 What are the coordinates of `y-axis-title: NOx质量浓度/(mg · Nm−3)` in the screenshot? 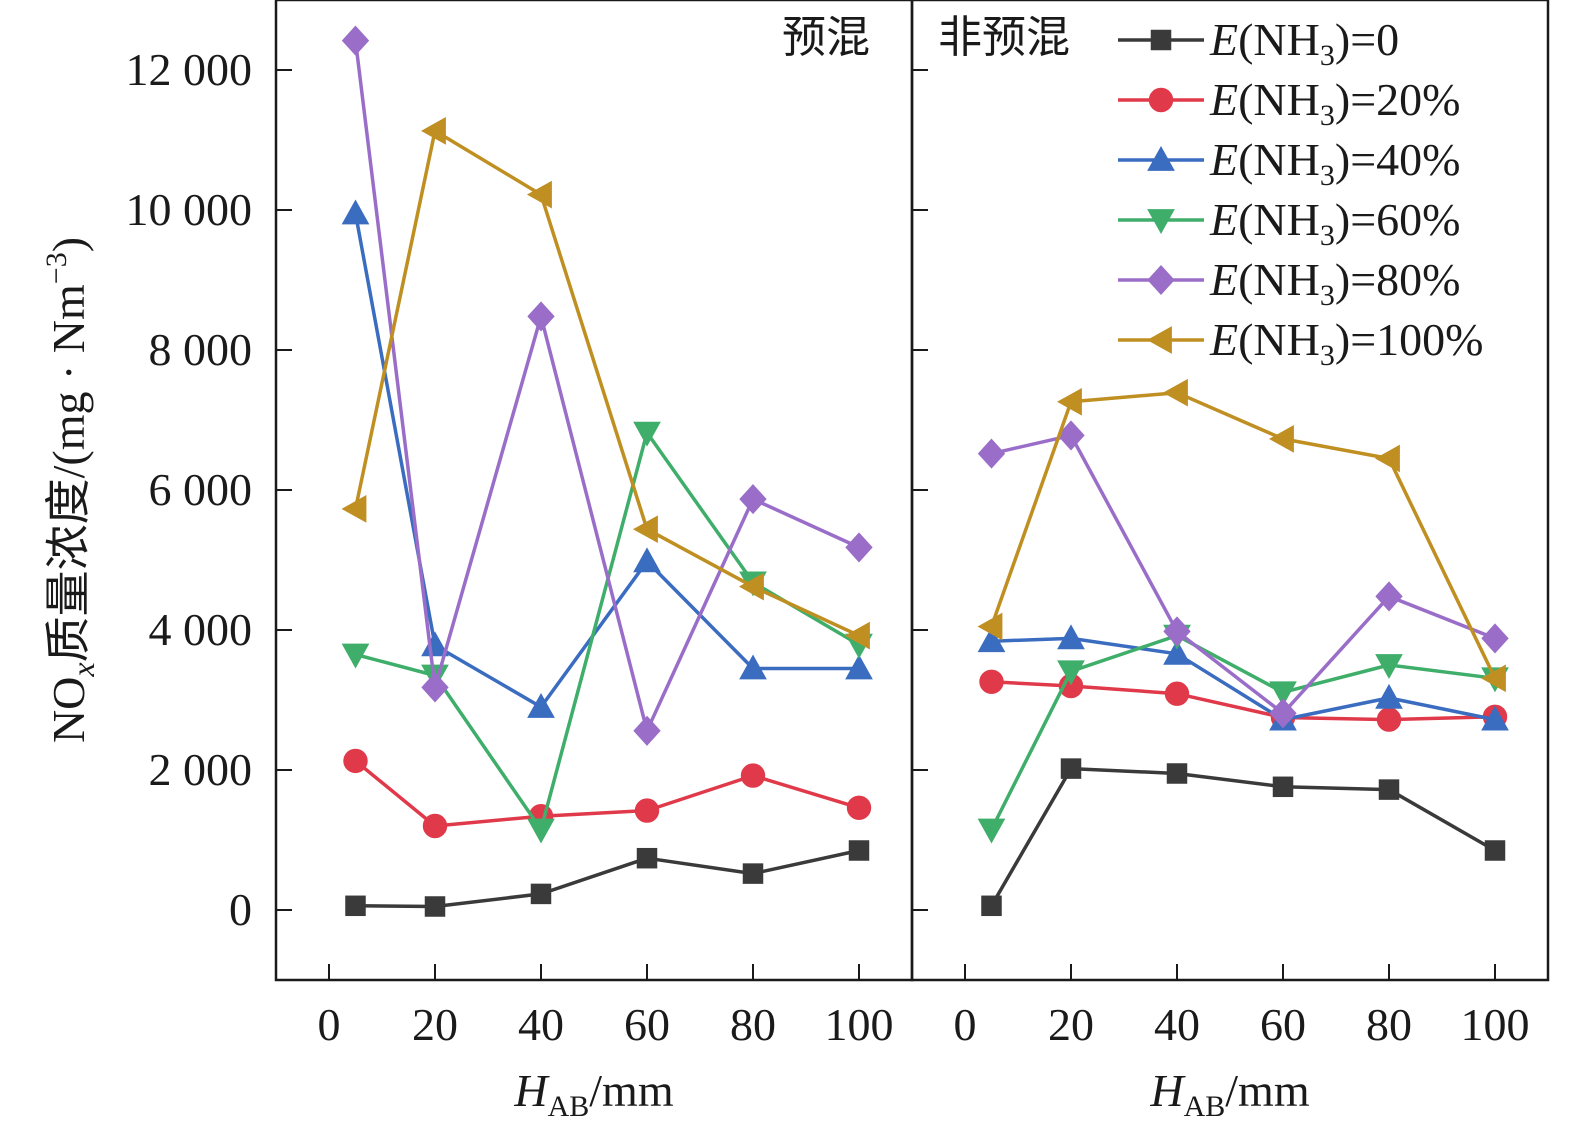 It's located at (70, 490).